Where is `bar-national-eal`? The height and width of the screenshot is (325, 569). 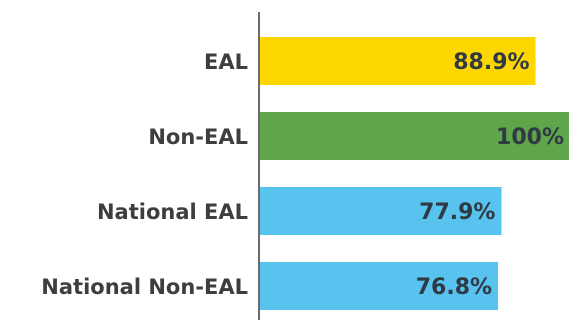
bar-national-eal is located at coordinates (381, 211).